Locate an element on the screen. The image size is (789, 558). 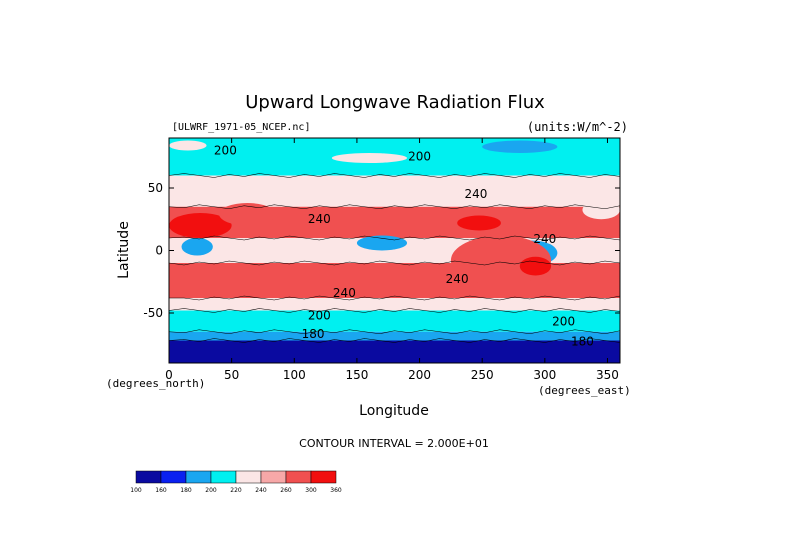
x-tick-label-350: 350 is located at coordinates (607, 375).